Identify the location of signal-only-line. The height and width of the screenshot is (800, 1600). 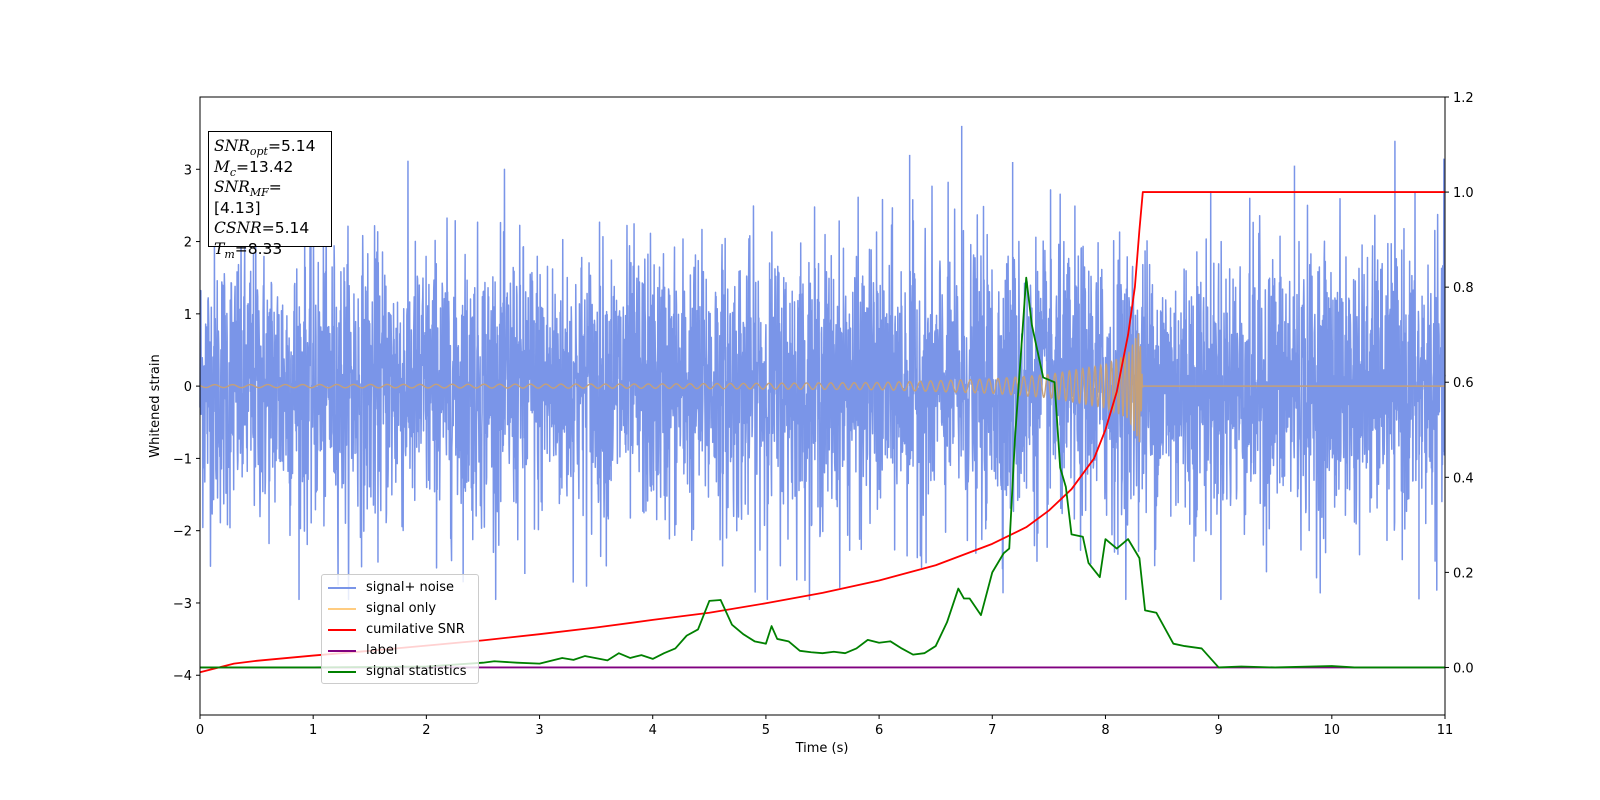
(822, 388).